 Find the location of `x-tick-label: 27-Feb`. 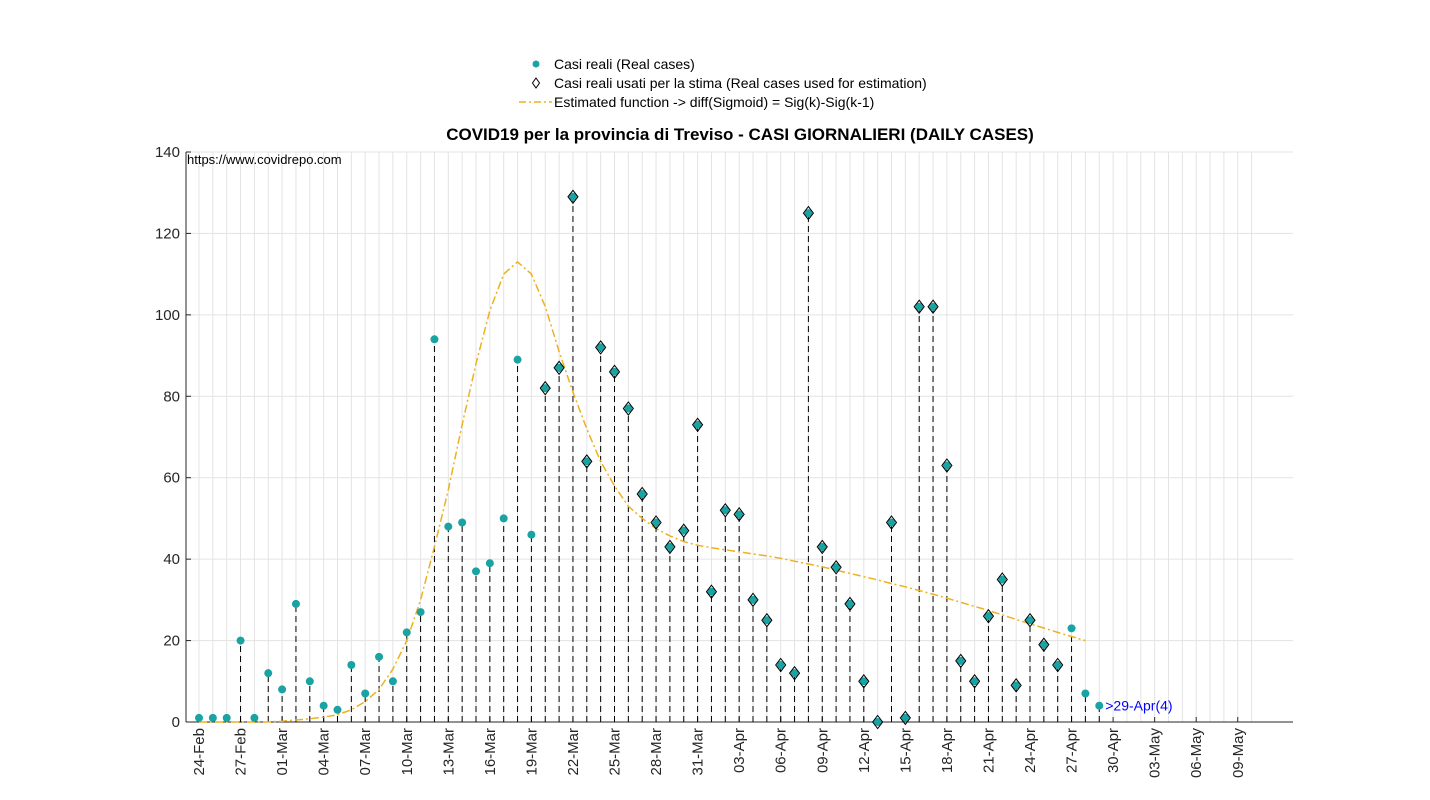

x-tick-label: 27-Feb is located at coordinates (241, 752).